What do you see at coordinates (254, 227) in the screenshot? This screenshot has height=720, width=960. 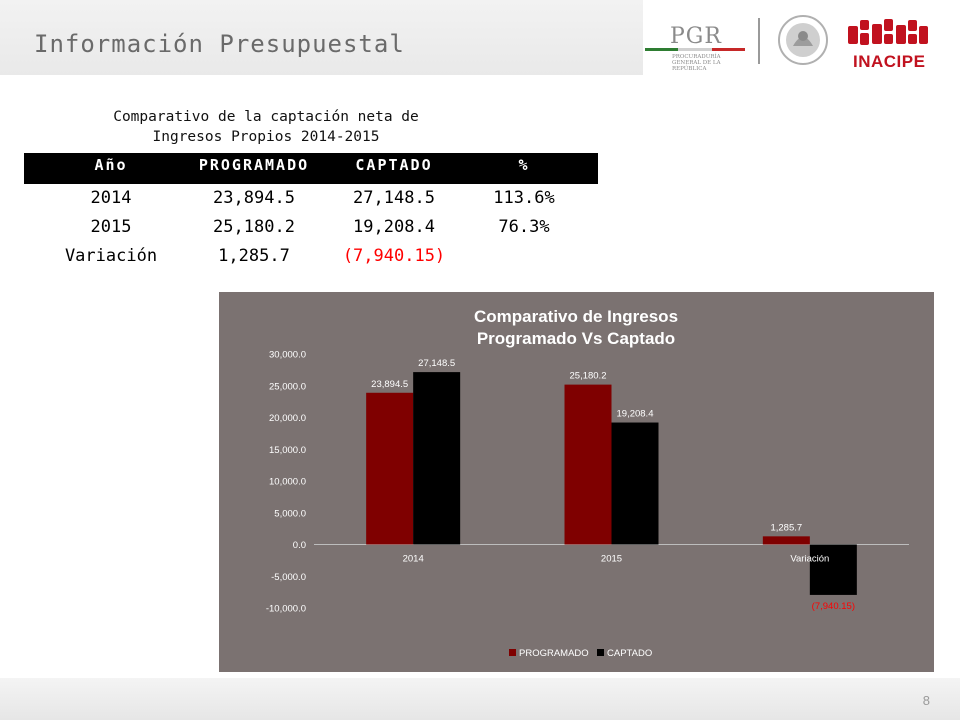 I see `cell-programado: 25,180.2` at bounding box center [254, 227].